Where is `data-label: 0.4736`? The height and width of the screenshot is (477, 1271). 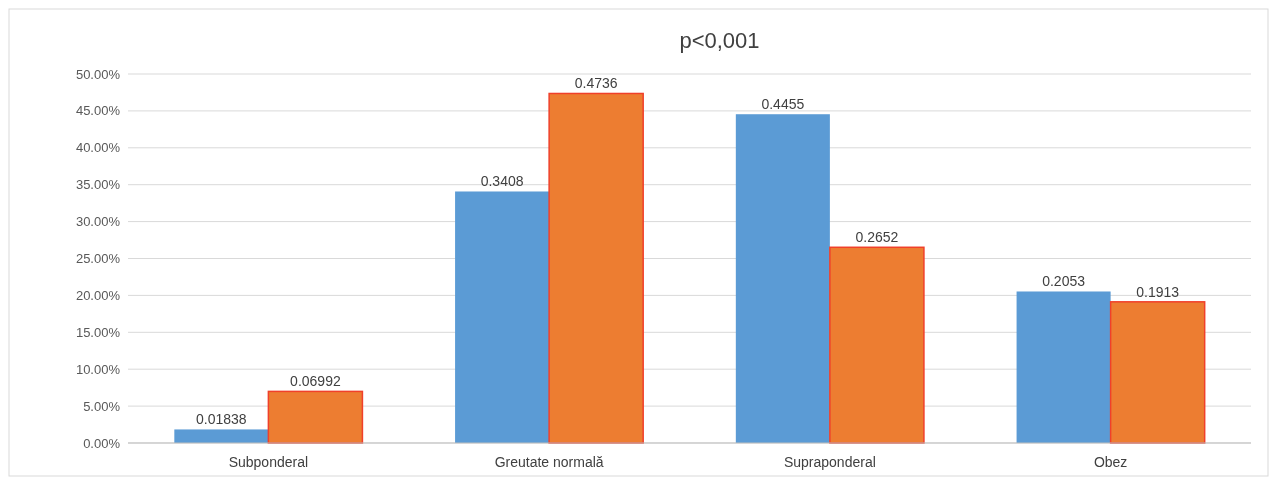
data-label: 0.4736 is located at coordinates (596, 83).